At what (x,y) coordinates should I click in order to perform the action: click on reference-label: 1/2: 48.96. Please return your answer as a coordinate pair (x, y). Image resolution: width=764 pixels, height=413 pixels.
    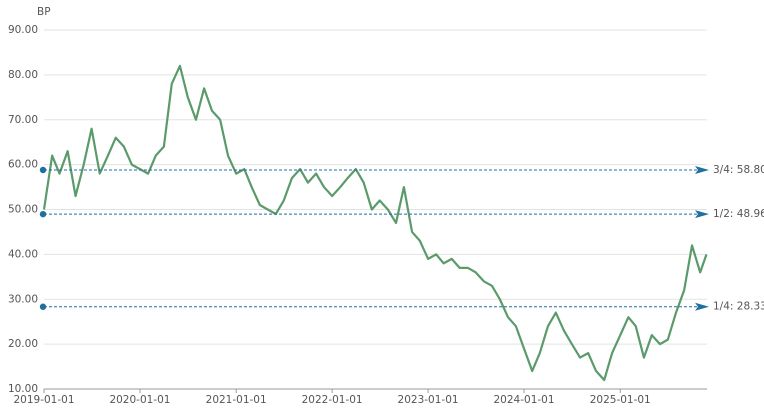
    Looking at the image, I should click on (738, 214).